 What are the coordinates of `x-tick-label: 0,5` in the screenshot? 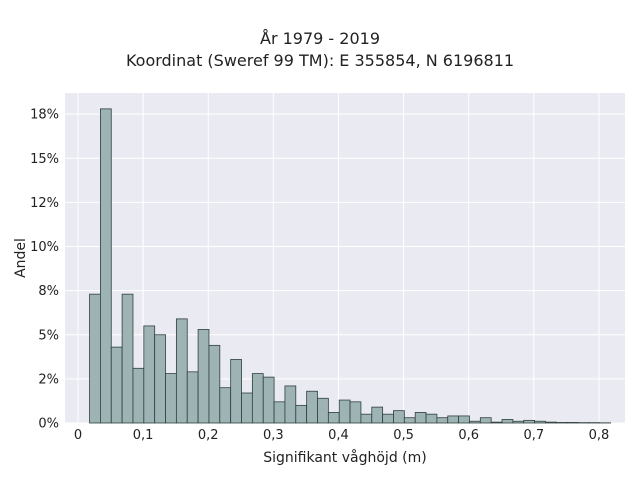 It's located at (403, 435).